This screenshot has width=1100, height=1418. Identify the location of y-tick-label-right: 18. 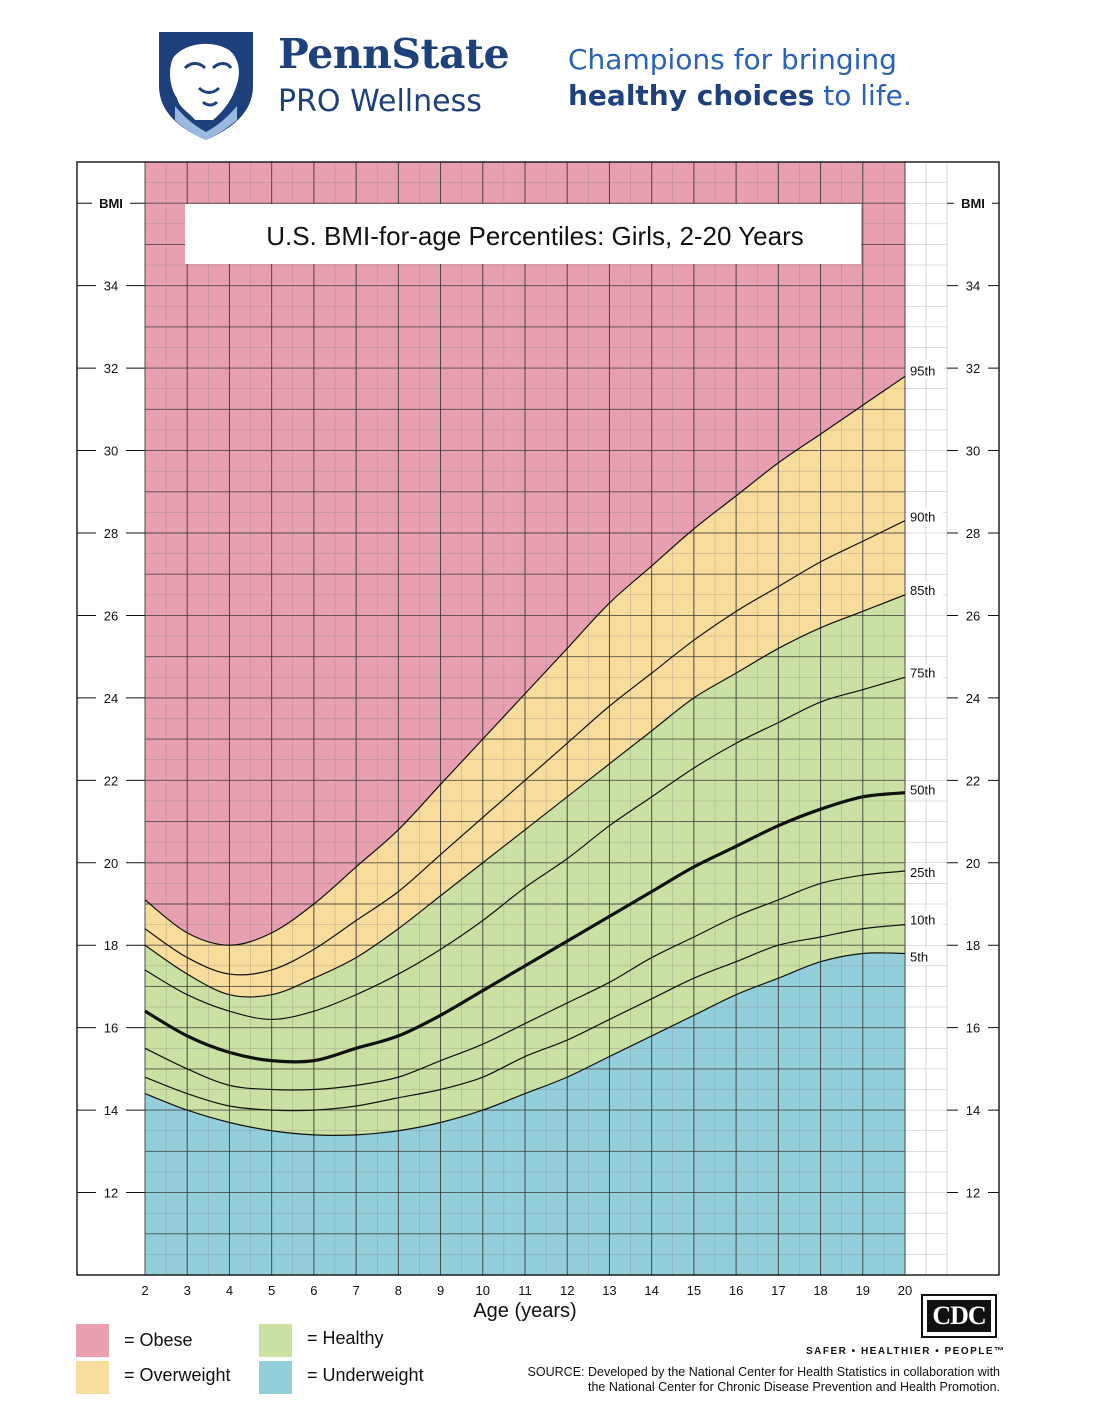
(973, 945).